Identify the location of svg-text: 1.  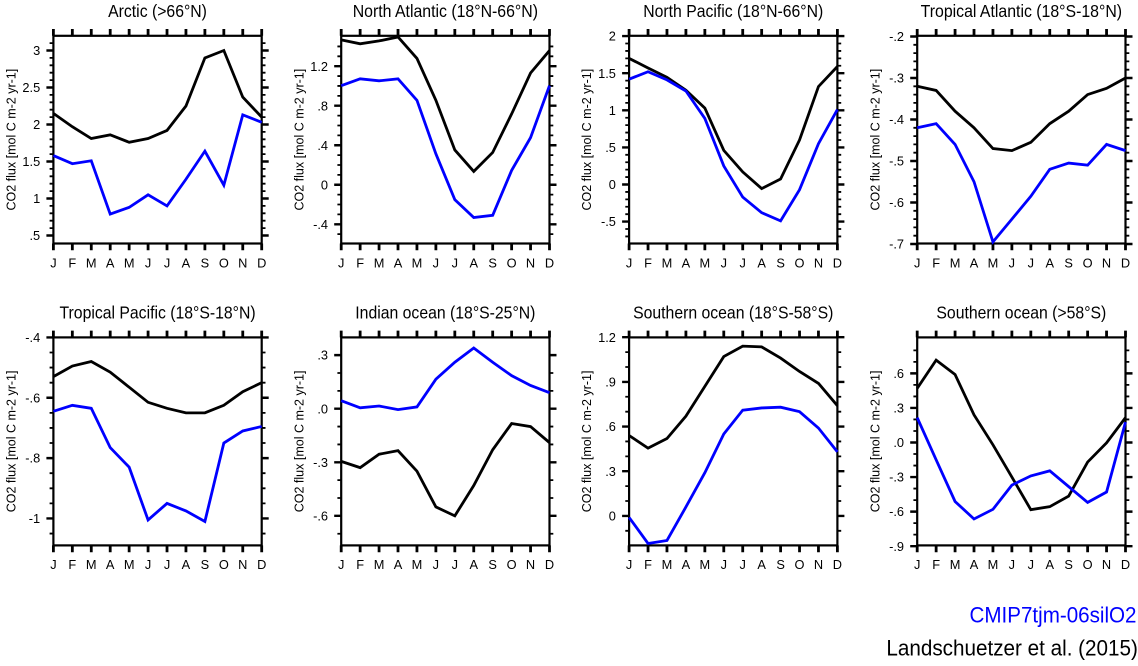
(612, 110).